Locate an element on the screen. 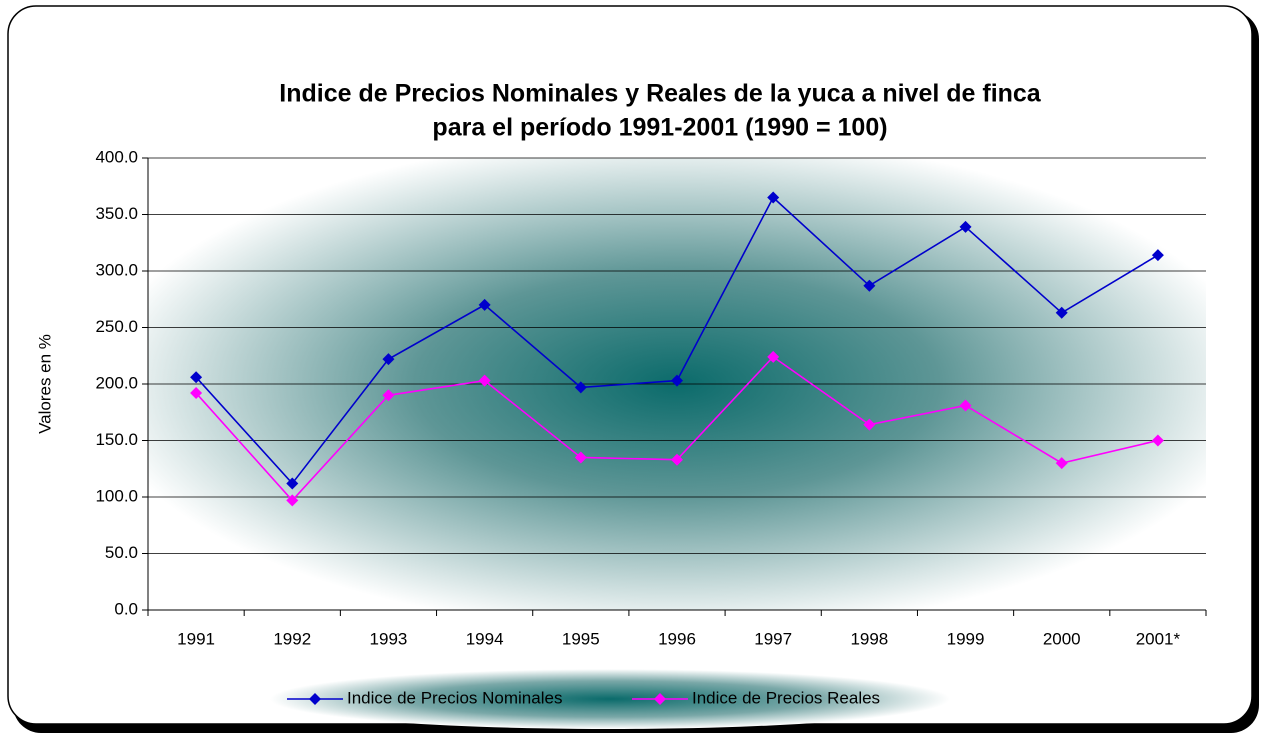 This screenshot has height=743, width=1266. y-tick-label: 150.0 is located at coordinates (116, 439).